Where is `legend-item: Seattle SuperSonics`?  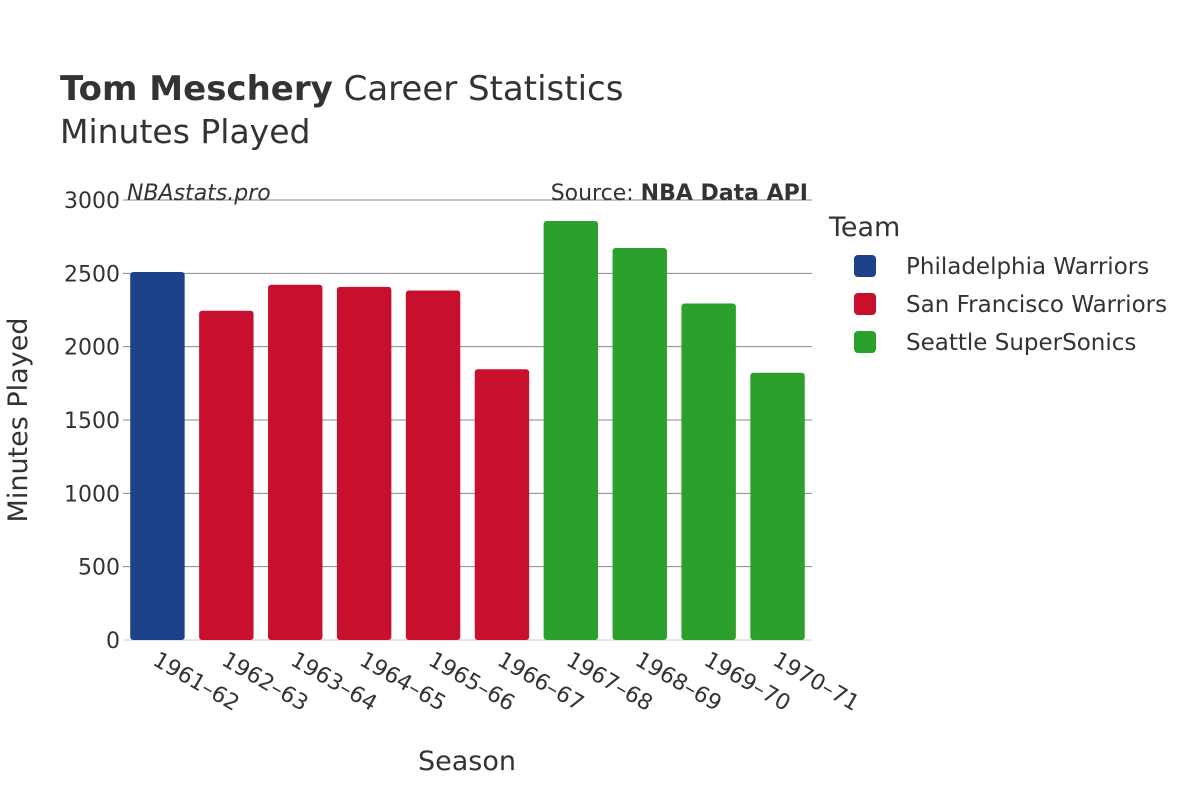
legend-item: Seattle SuperSonics is located at coordinates (995, 343).